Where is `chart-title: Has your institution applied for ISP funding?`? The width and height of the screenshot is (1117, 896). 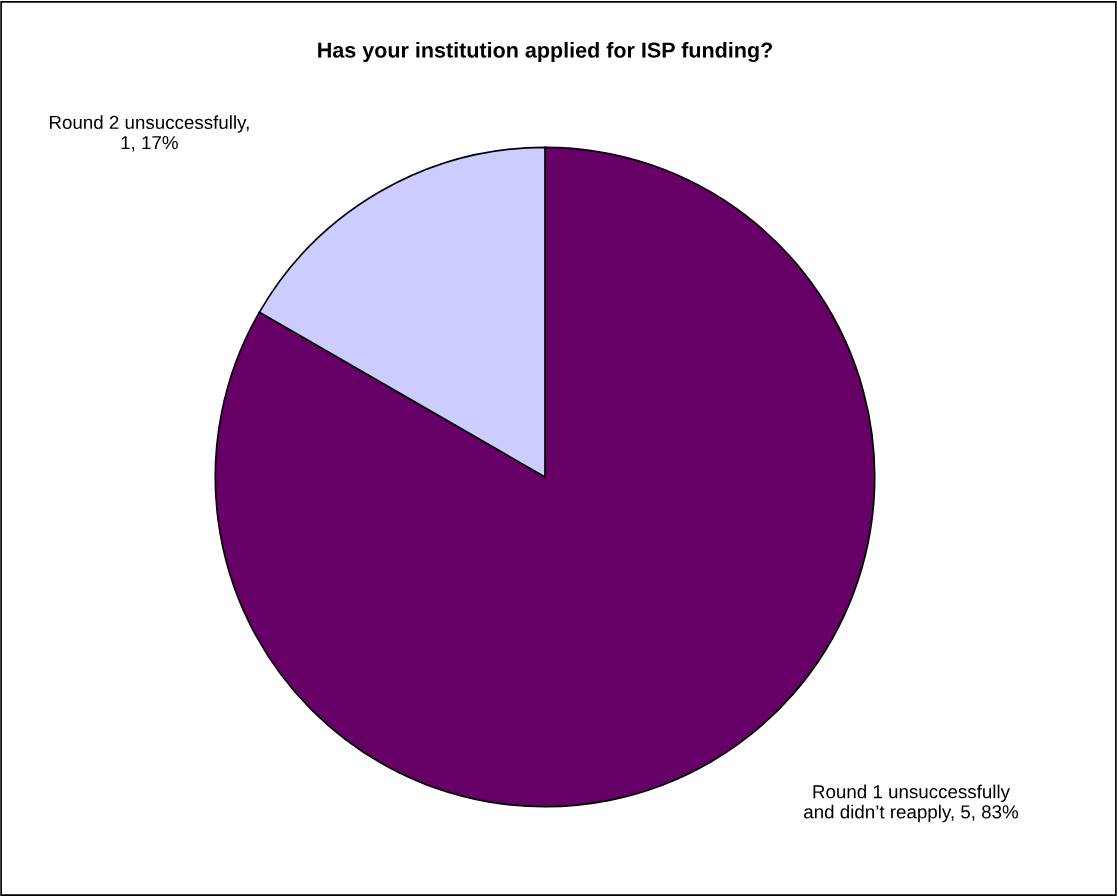
chart-title: Has your institution applied for ISP funding? is located at coordinates (545, 52).